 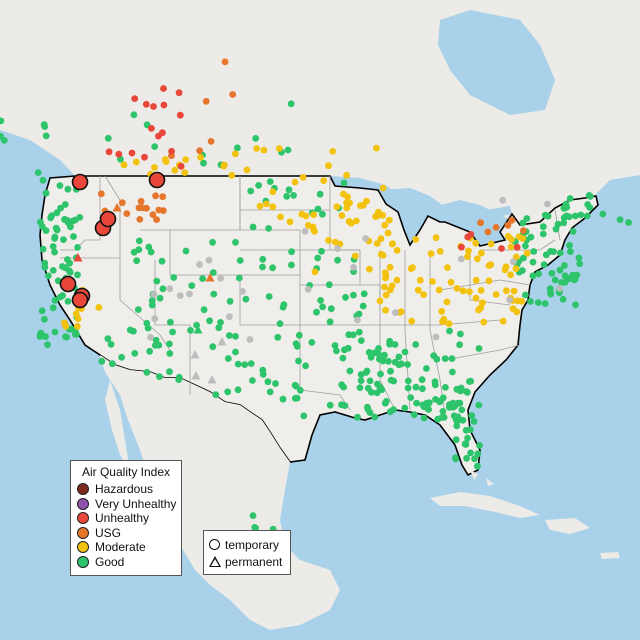 What do you see at coordinates (129, 533) in the screenshot?
I see `legend-item-usg: USG` at bounding box center [129, 533].